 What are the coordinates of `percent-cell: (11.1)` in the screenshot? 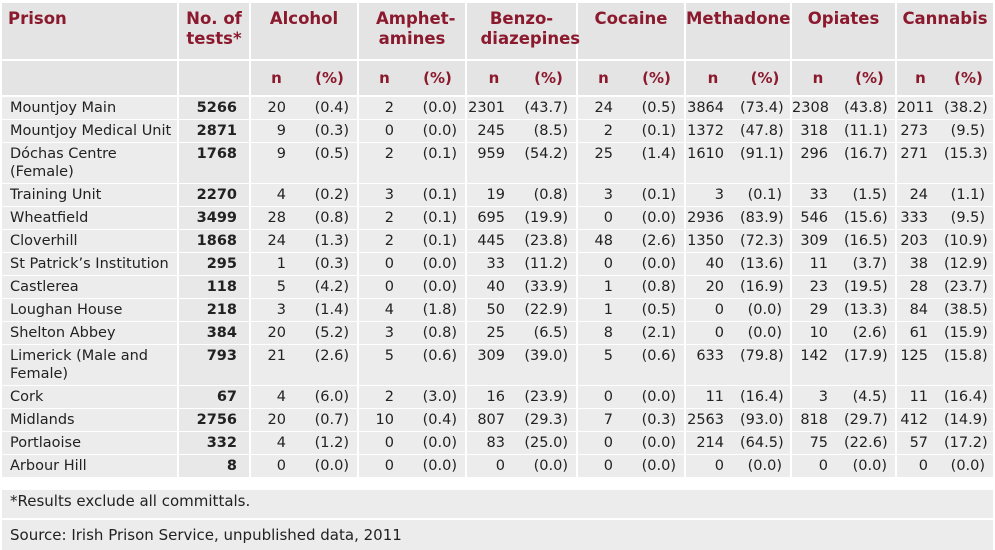 It's located at (870, 131).